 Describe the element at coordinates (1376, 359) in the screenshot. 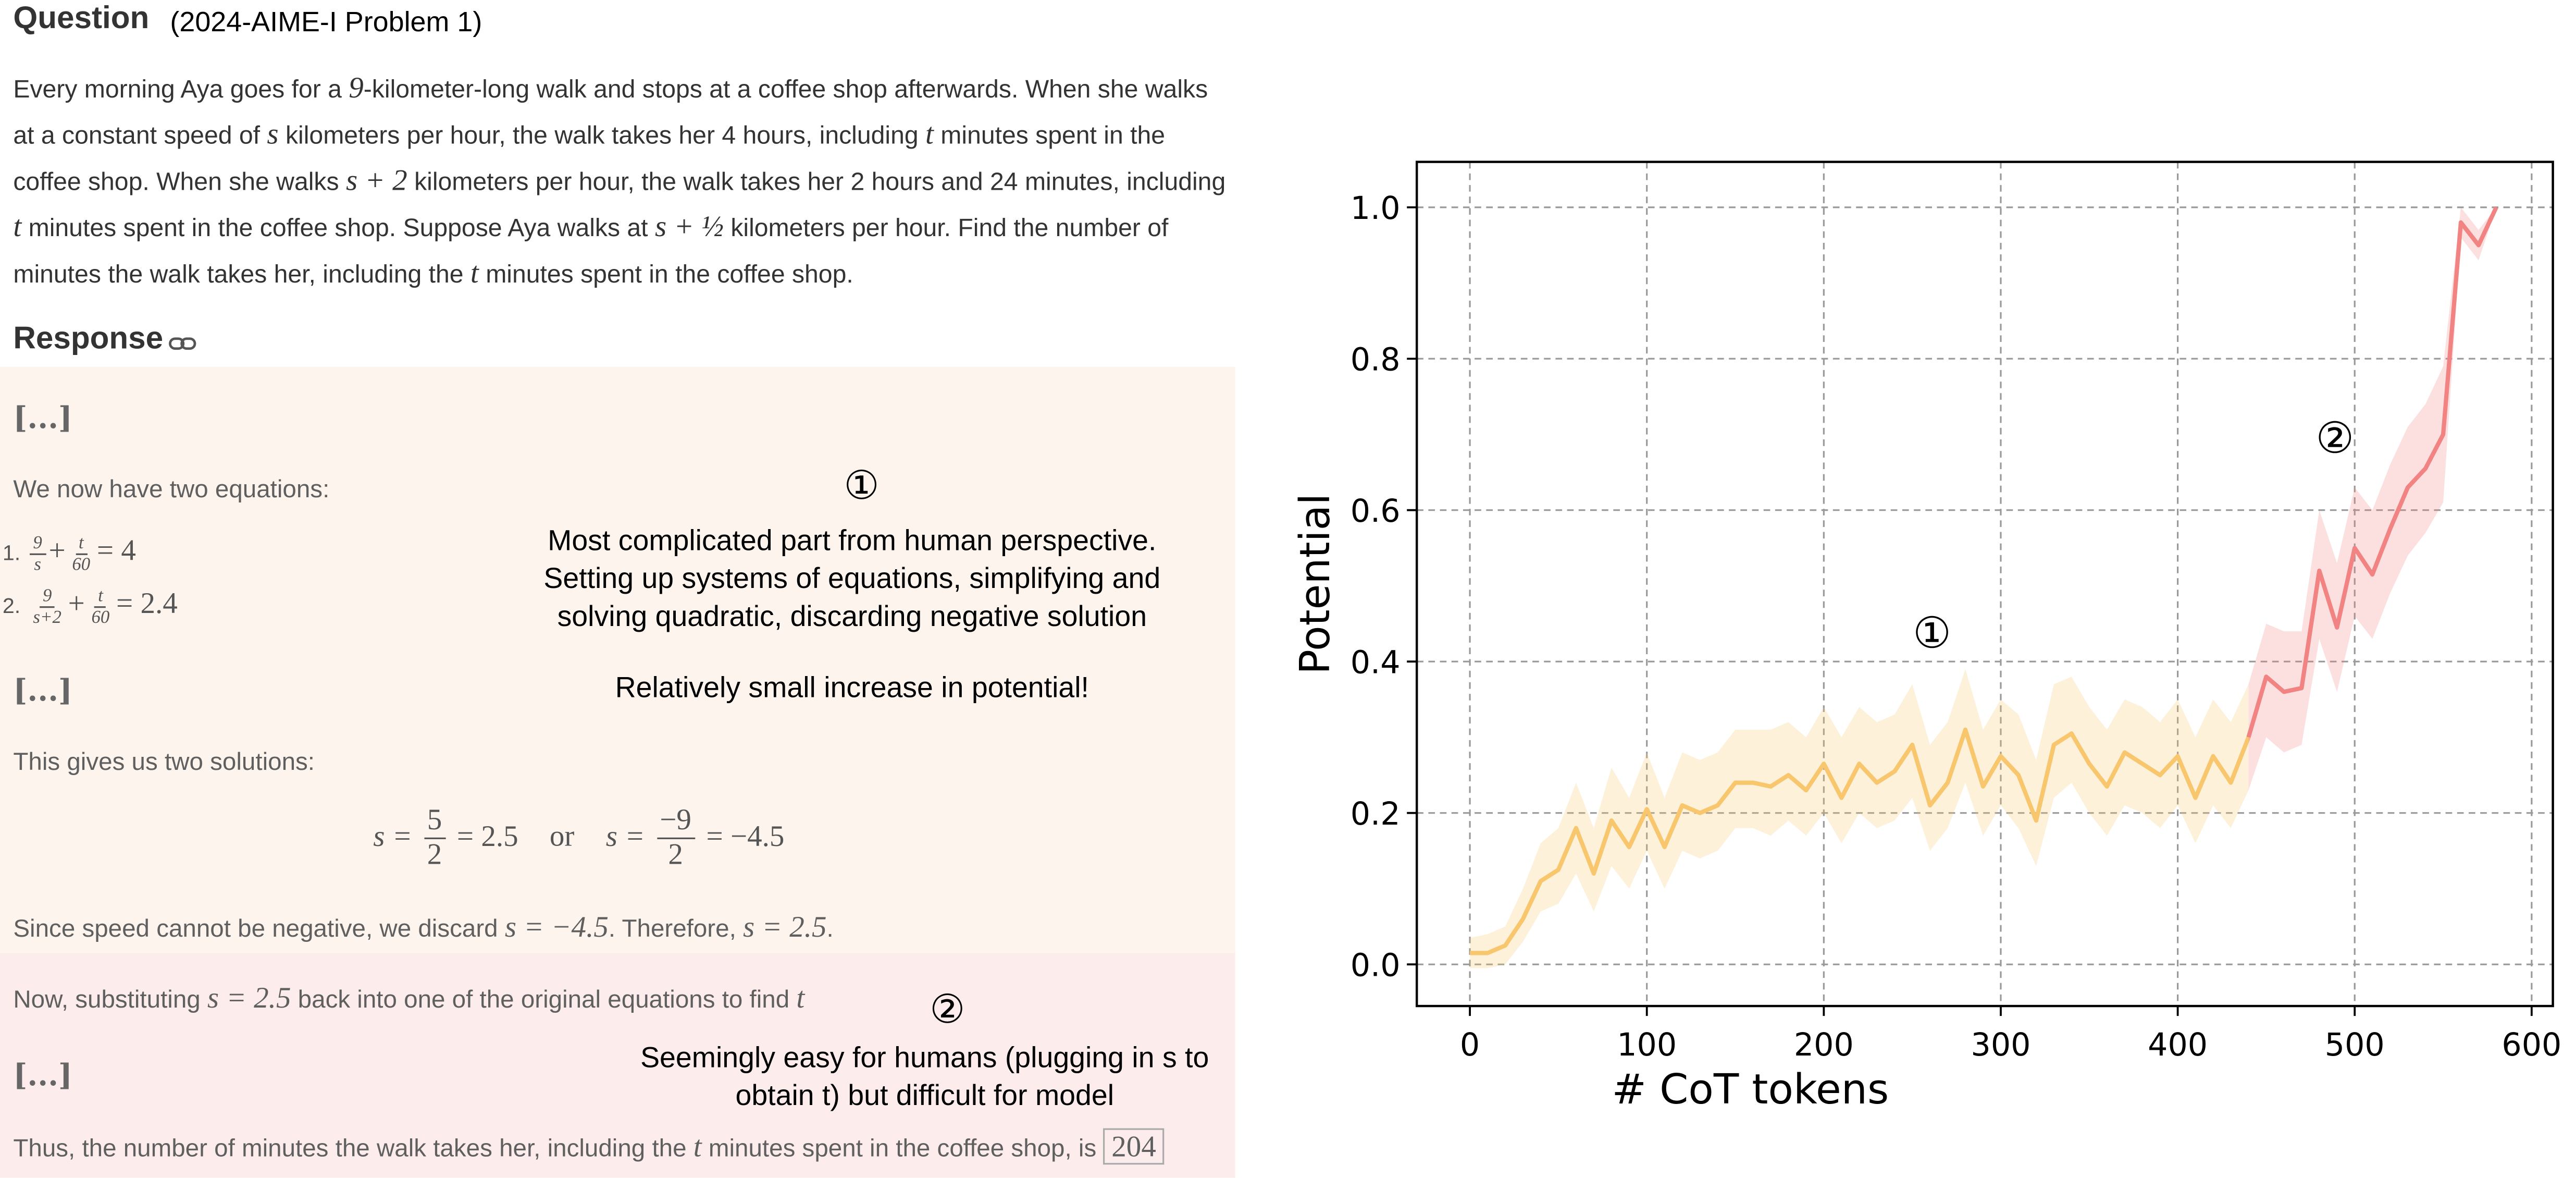

I see `y-tick-label: 0.8` at that location.